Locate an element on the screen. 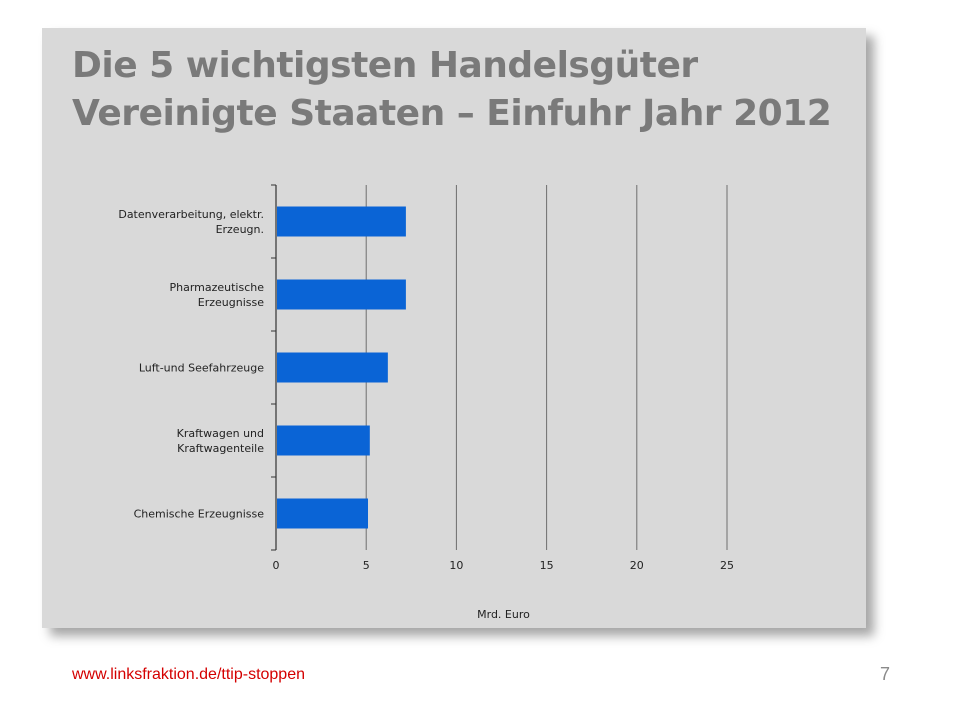 The height and width of the screenshot is (720, 960). category-label-line: Kraftwagen und is located at coordinates (220, 433).